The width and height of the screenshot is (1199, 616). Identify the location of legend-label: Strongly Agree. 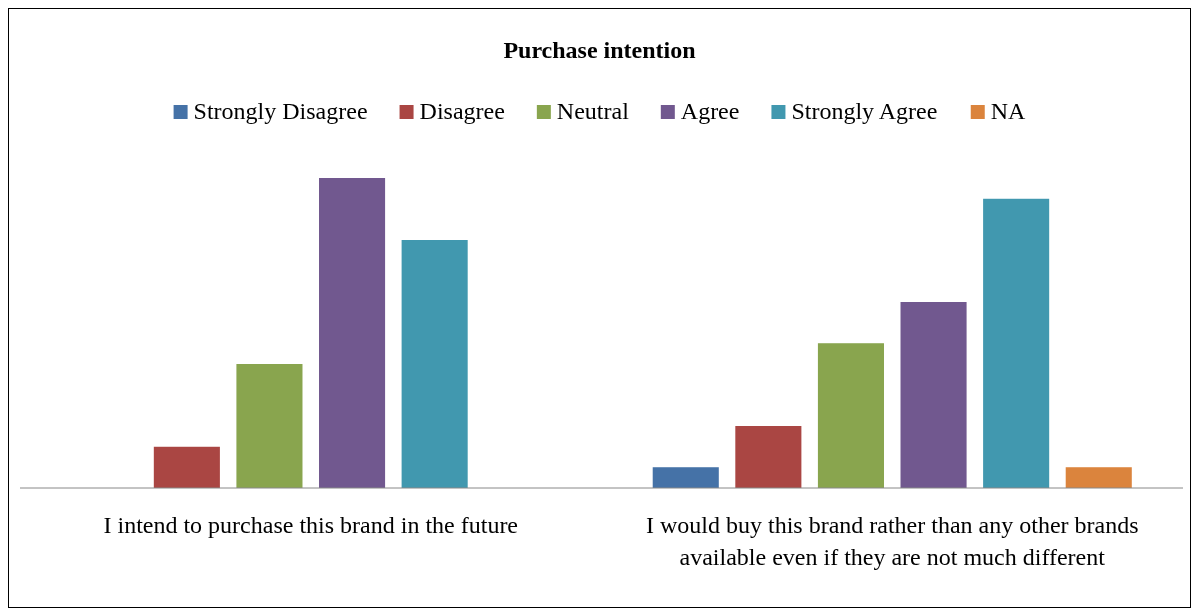
(864, 111).